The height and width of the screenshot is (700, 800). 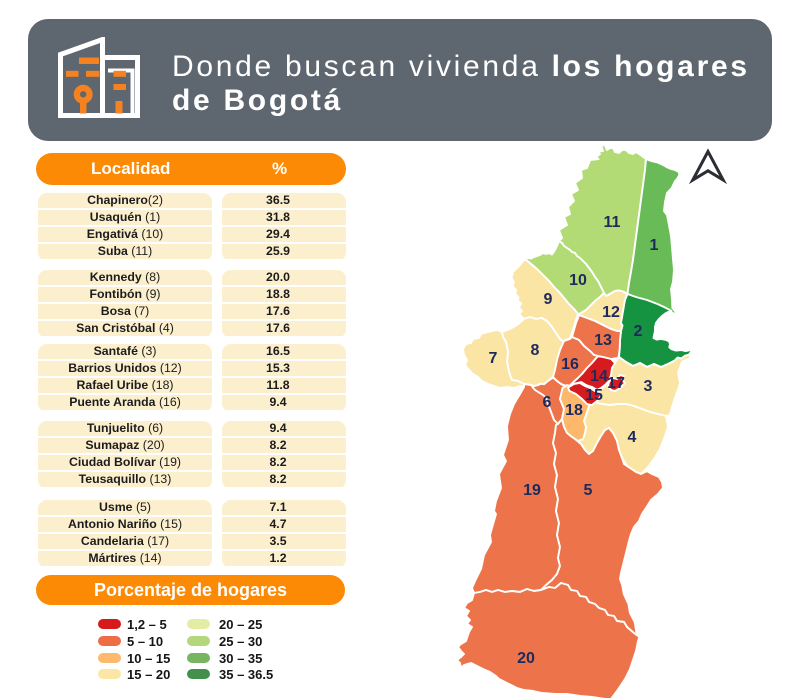 What do you see at coordinates (648, 386) in the screenshot?
I see `svg-text: 3` at bounding box center [648, 386].